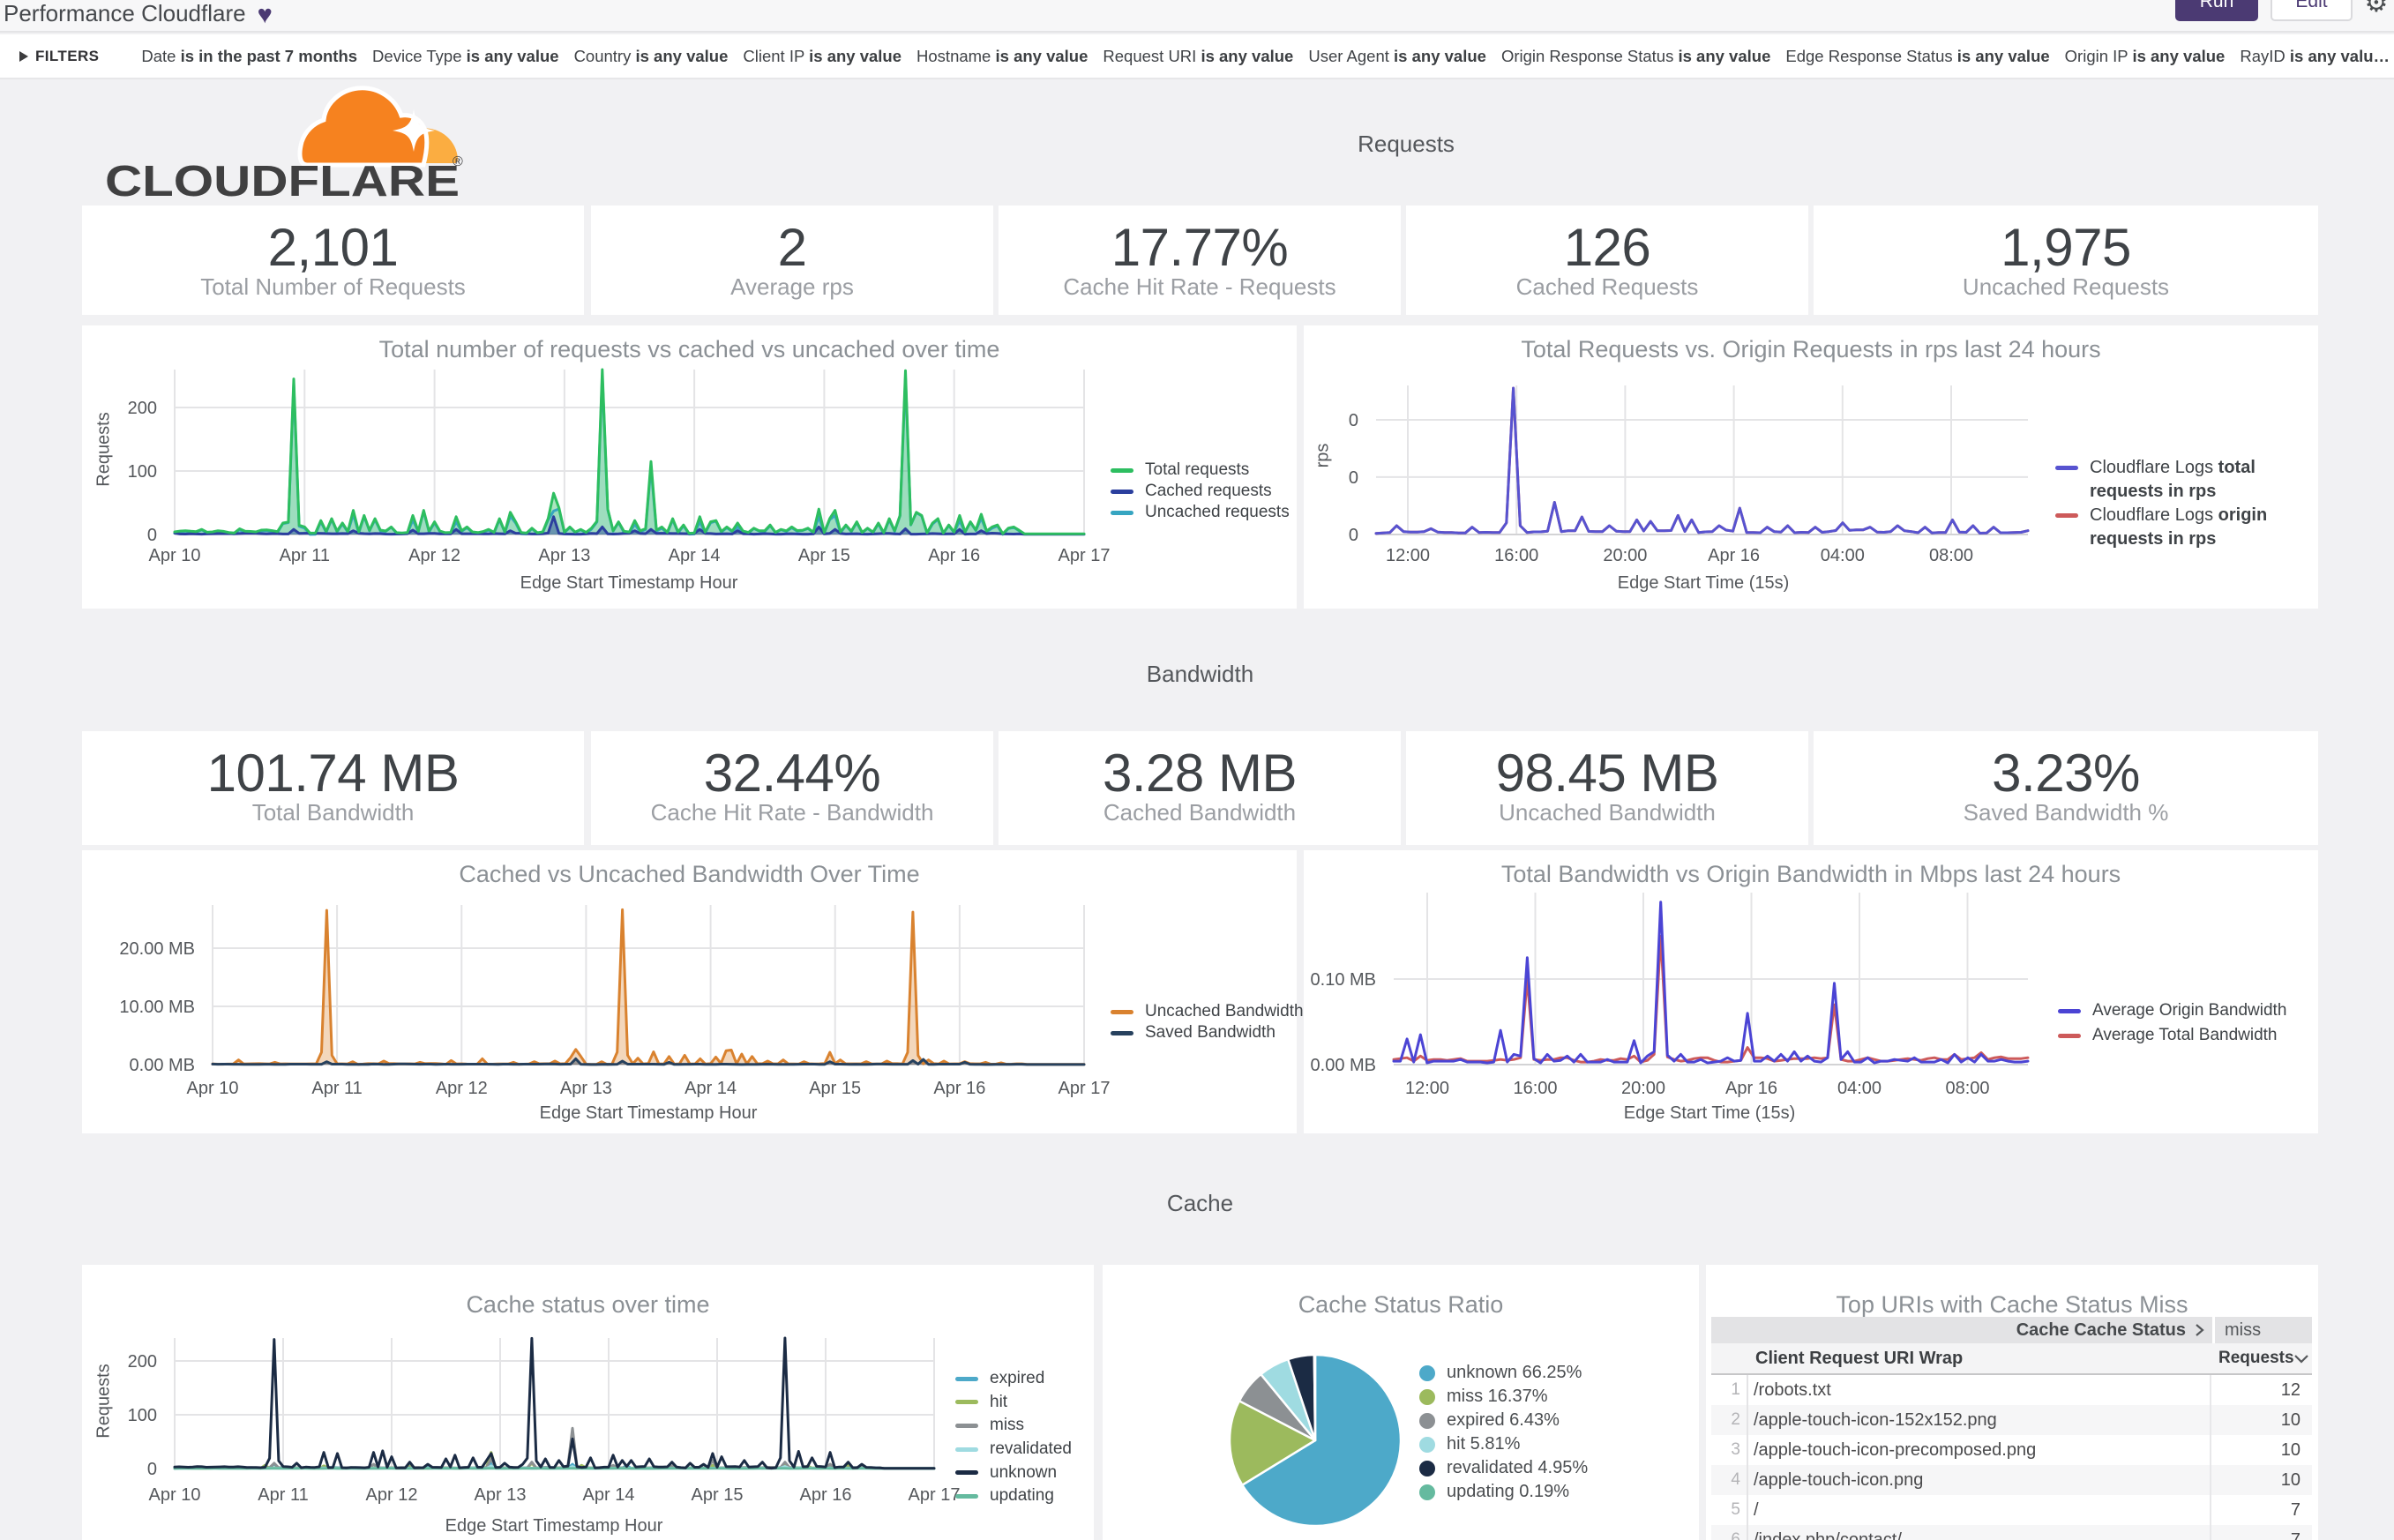 This screenshot has height=1540, width=2394. Describe the element at coordinates (1272, 1443) in the screenshot. I see `pie-slice-miss` at that location.